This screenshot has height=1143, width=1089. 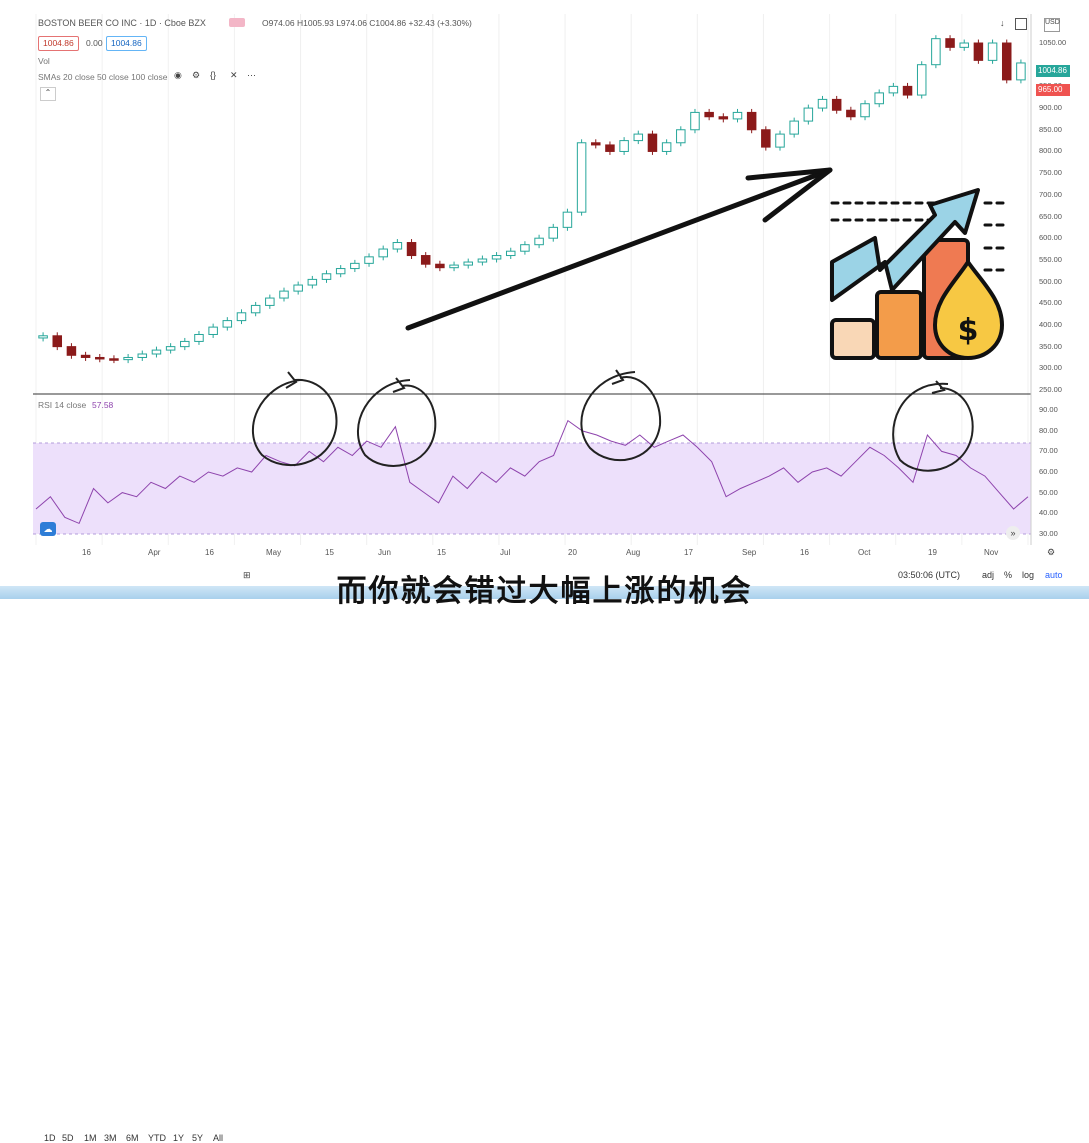 I want to click on more-icon: ⋯, so click(x=251, y=75).